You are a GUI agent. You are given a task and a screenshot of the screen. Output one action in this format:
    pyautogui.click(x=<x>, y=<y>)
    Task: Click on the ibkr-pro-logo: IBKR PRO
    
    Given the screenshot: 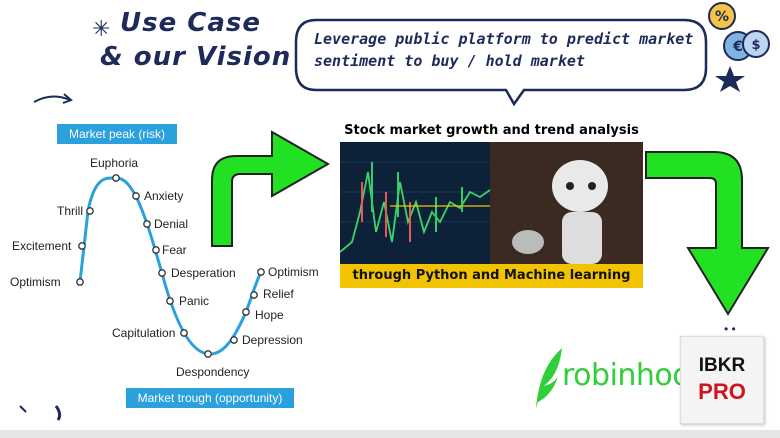 What is the action you would take?
    pyautogui.click(x=722, y=380)
    